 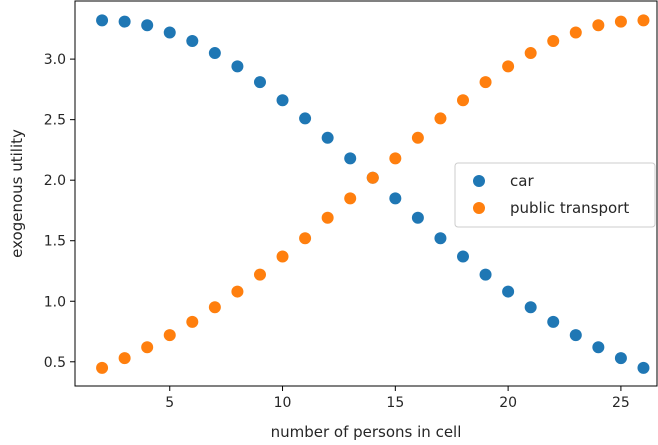 What do you see at coordinates (55, 121) in the screenshot?
I see `y-tick-label: 2.5` at bounding box center [55, 121].